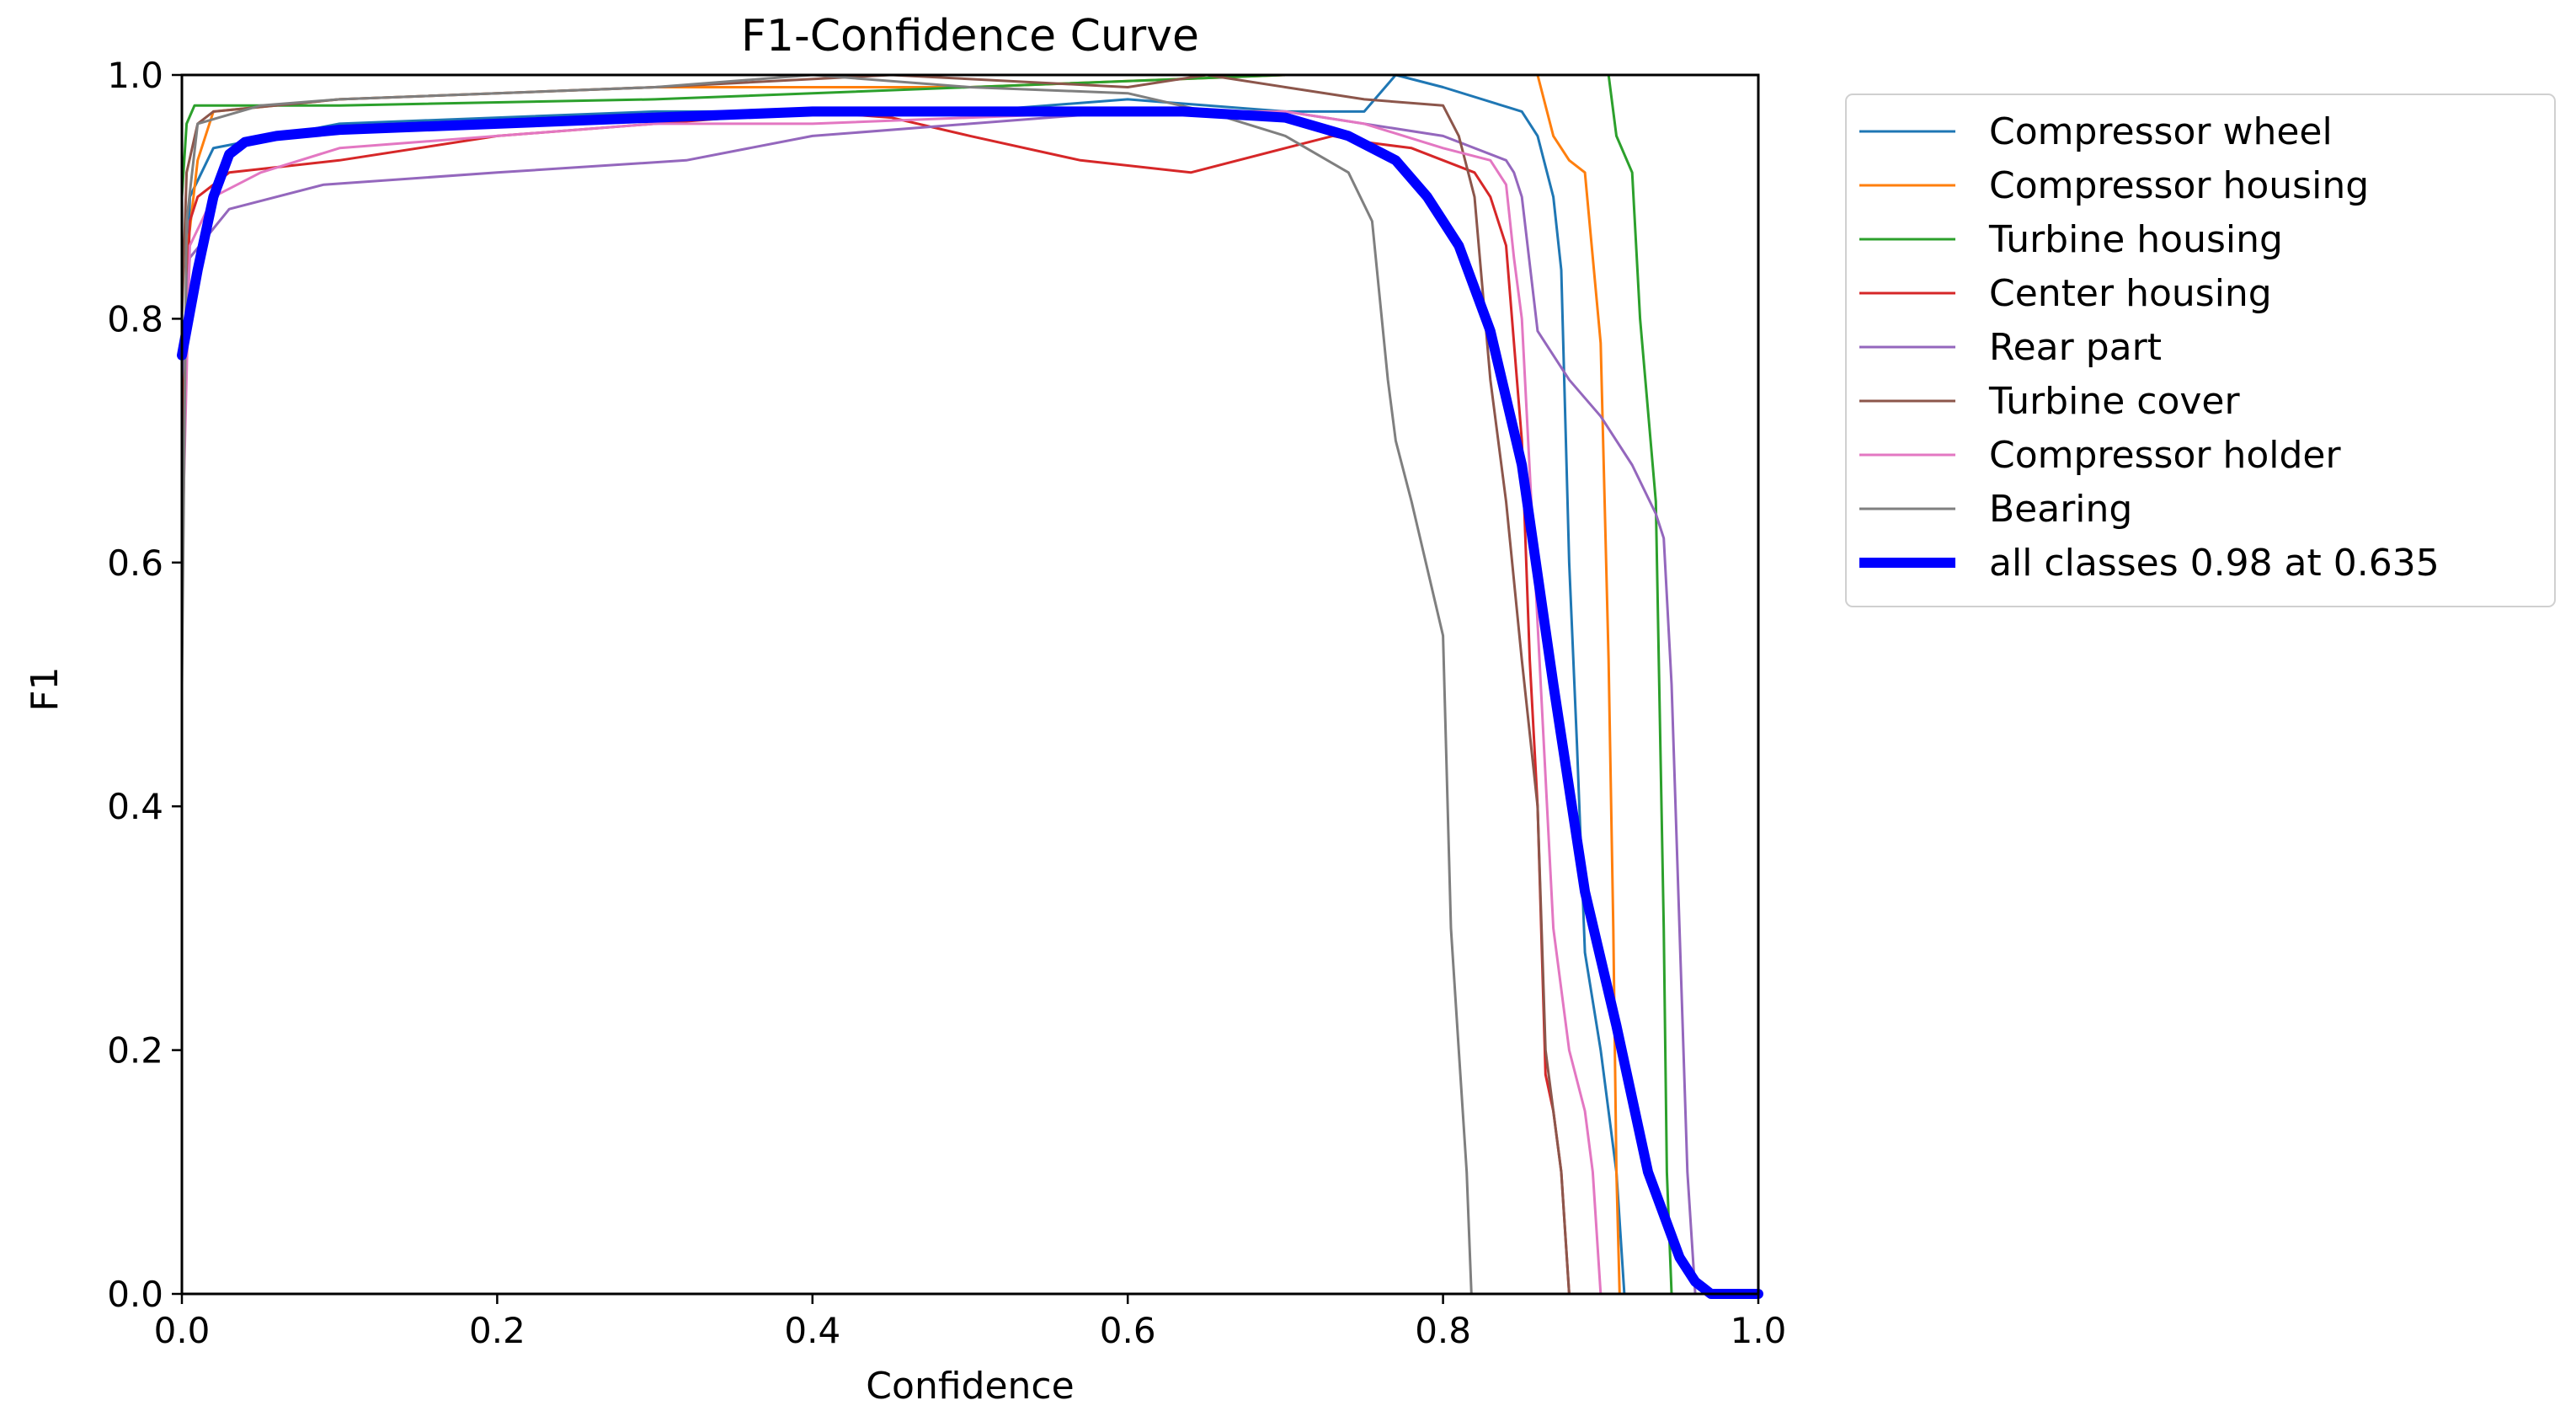  I want to click on y-axis-ticks: 0.0 0.2 0.4 0.6 0.8 1.0, so click(144, 685).